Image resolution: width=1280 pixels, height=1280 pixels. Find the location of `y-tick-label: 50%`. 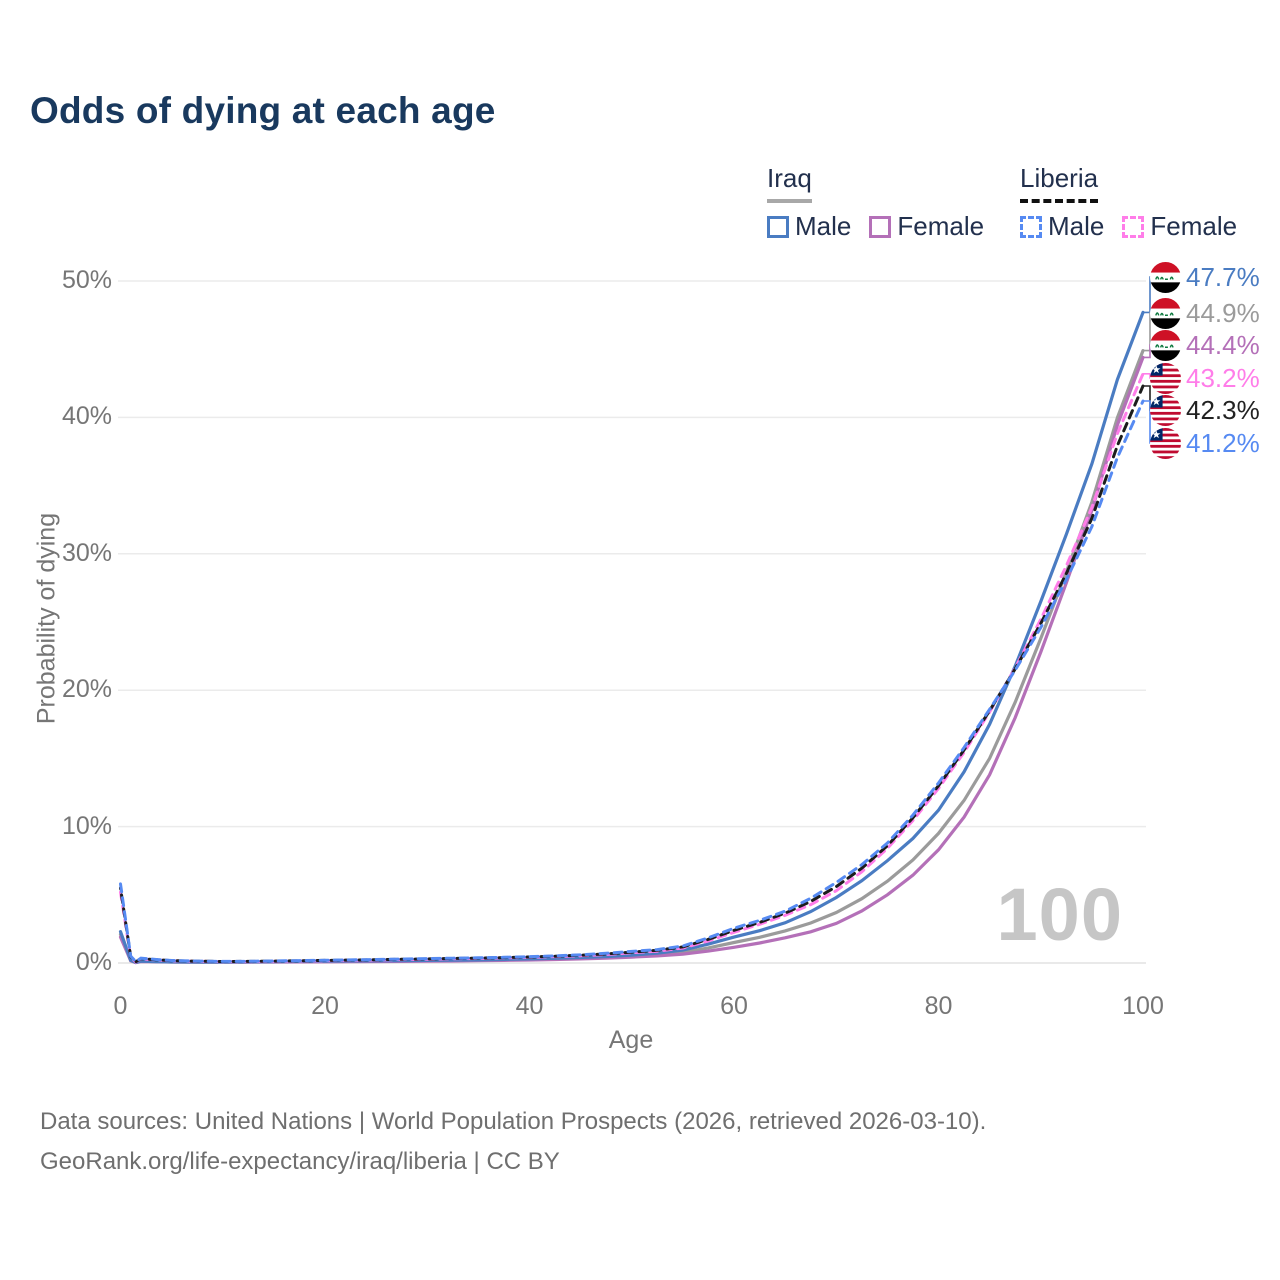

y-tick-label: 50% is located at coordinates (86, 280).